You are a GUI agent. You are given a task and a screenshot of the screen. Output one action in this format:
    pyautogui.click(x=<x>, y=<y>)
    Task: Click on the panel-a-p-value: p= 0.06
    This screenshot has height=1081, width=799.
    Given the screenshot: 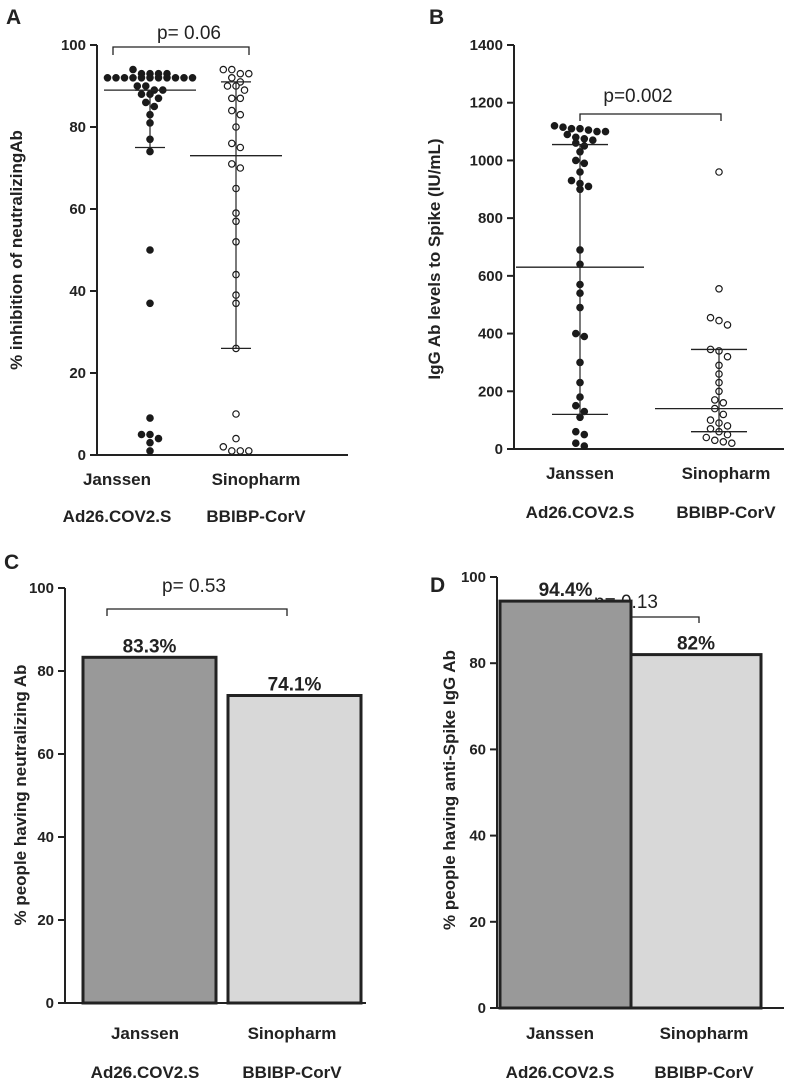 What is the action you would take?
    pyautogui.click(x=189, y=33)
    